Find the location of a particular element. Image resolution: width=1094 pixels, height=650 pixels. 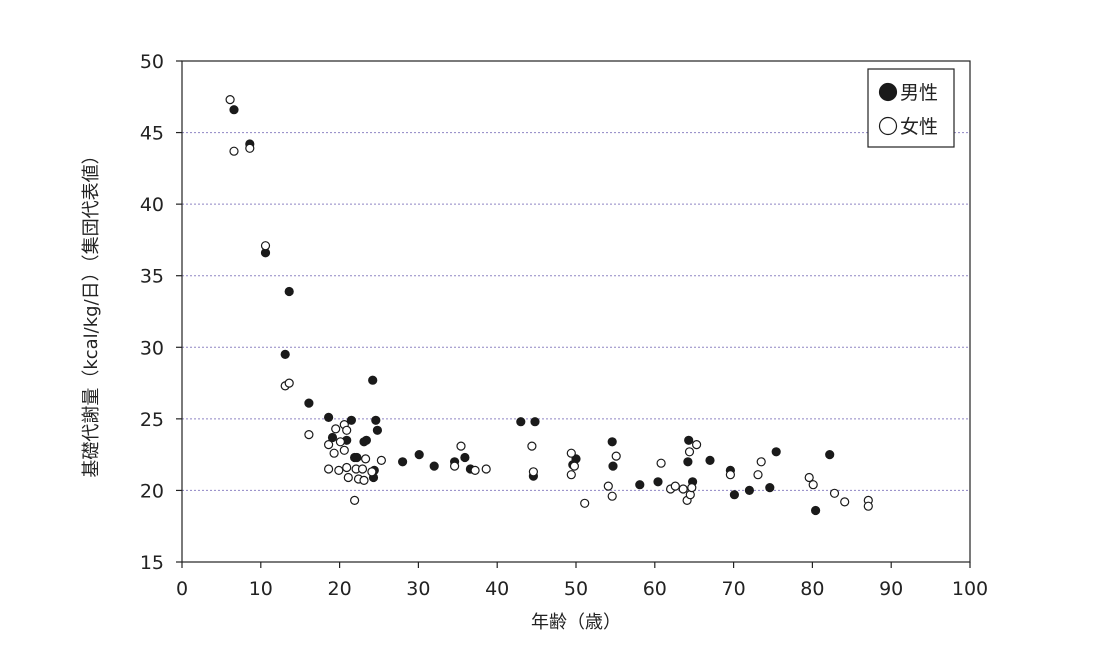

legend-female-label: 女性 is located at coordinates (919, 127).